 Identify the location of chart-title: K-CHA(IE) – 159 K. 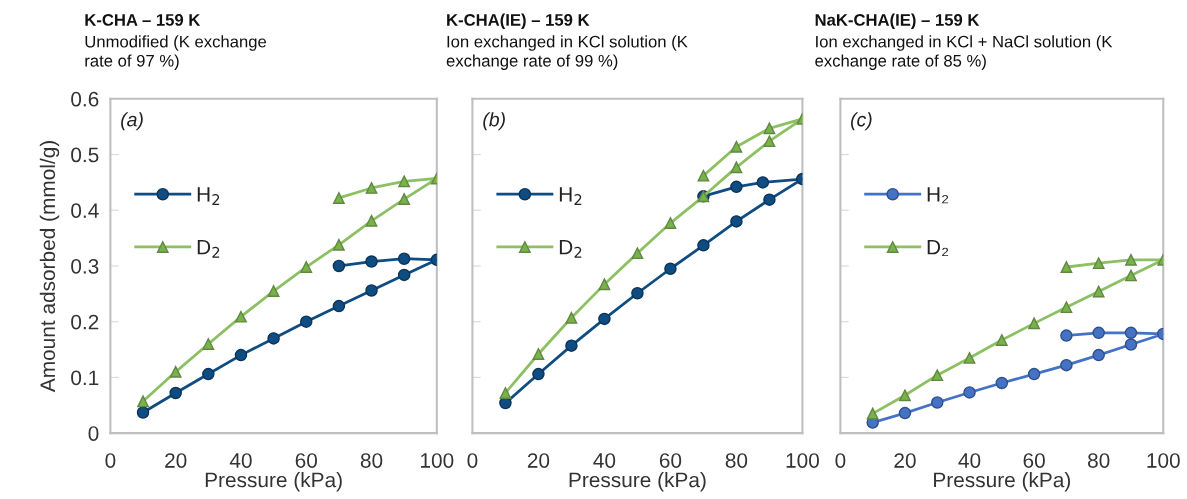
(518, 21).